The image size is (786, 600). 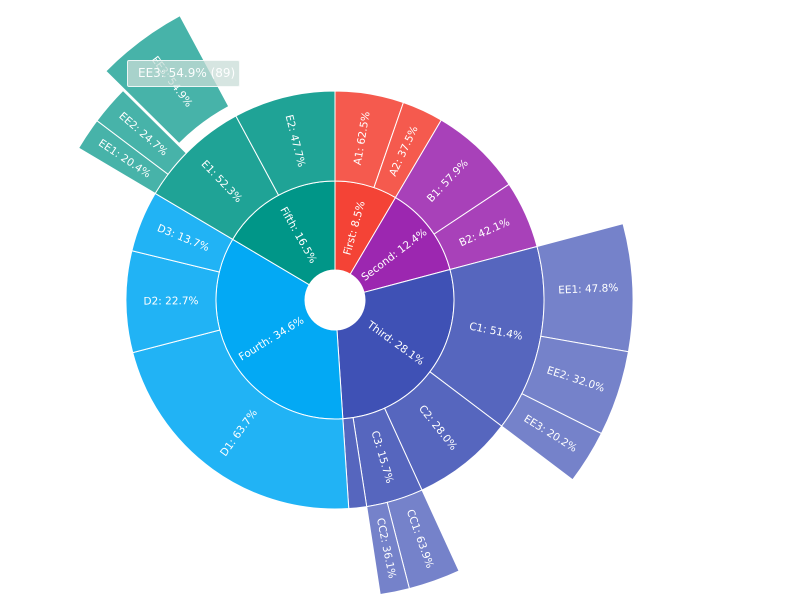 What do you see at coordinates (142, 132) in the screenshot?
I see `segment-fifth-e1-ee2` at bounding box center [142, 132].